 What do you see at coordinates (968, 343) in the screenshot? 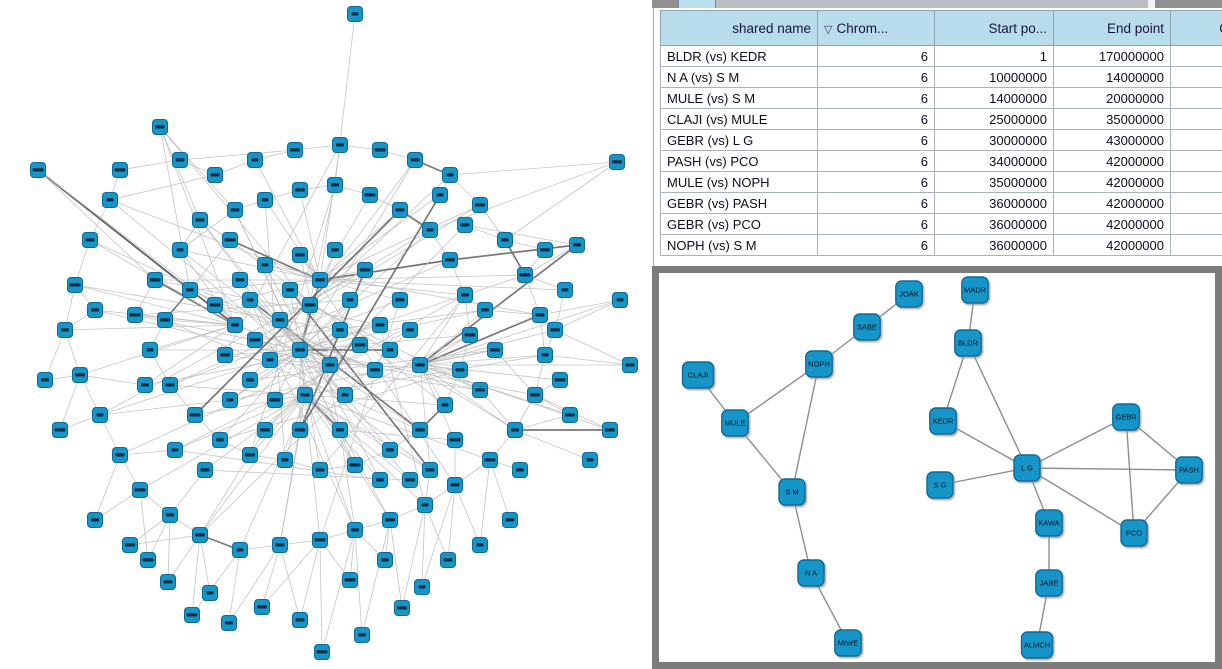
I see `network-node-bldr: BLDR` at bounding box center [968, 343].